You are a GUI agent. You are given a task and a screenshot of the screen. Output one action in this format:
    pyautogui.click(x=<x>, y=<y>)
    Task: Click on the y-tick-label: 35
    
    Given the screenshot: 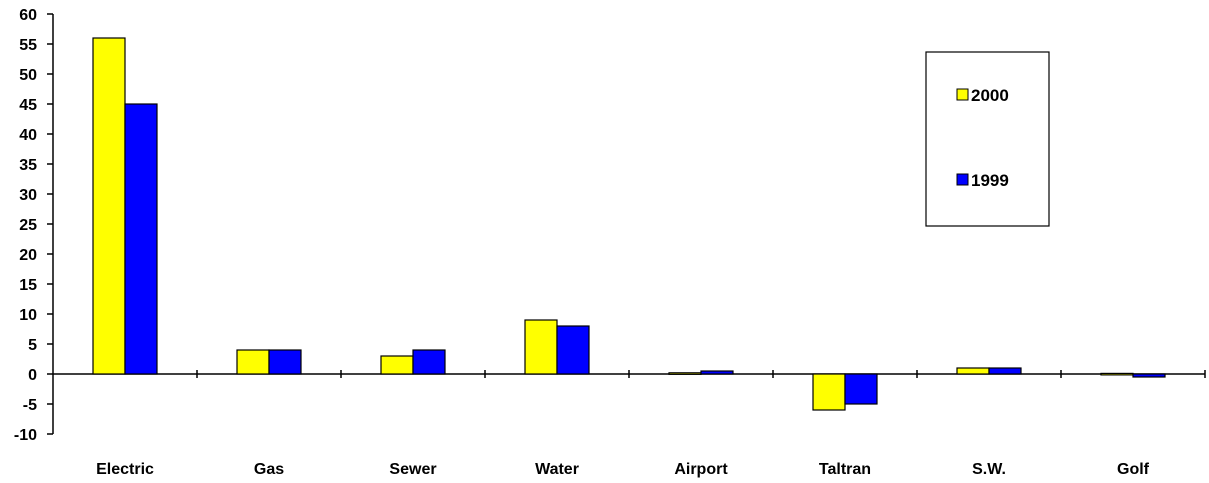 What is the action you would take?
    pyautogui.click(x=28, y=165)
    